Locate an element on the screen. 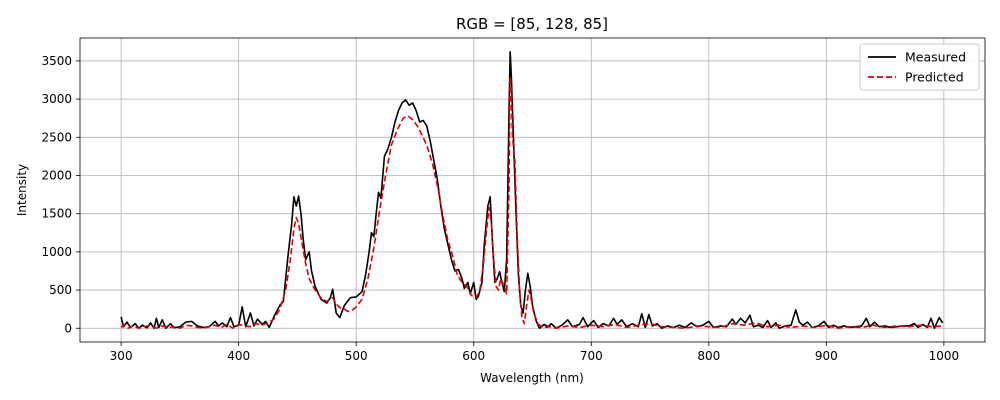 The image size is (1000, 400). legend-label-predicted: Predicted is located at coordinates (934, 77).